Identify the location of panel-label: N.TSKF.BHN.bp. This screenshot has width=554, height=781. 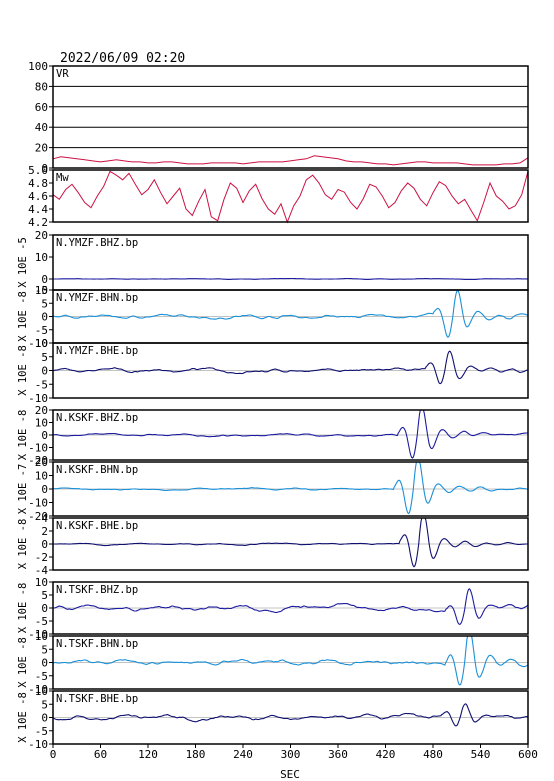
(97, 644).